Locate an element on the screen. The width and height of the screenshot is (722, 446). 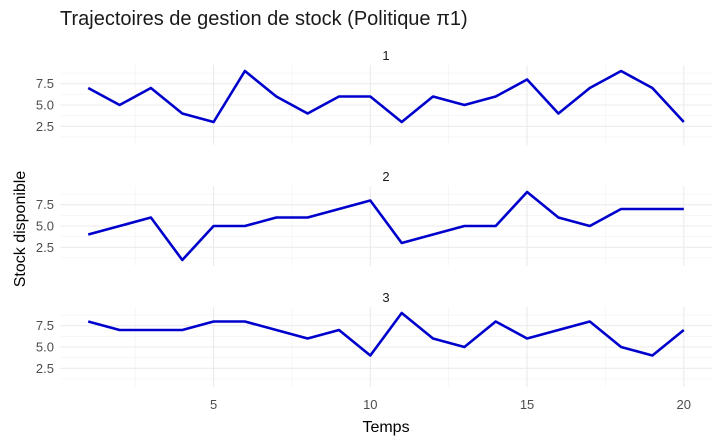
facet-strip-label: 1 is located at coordinates (385, 55).